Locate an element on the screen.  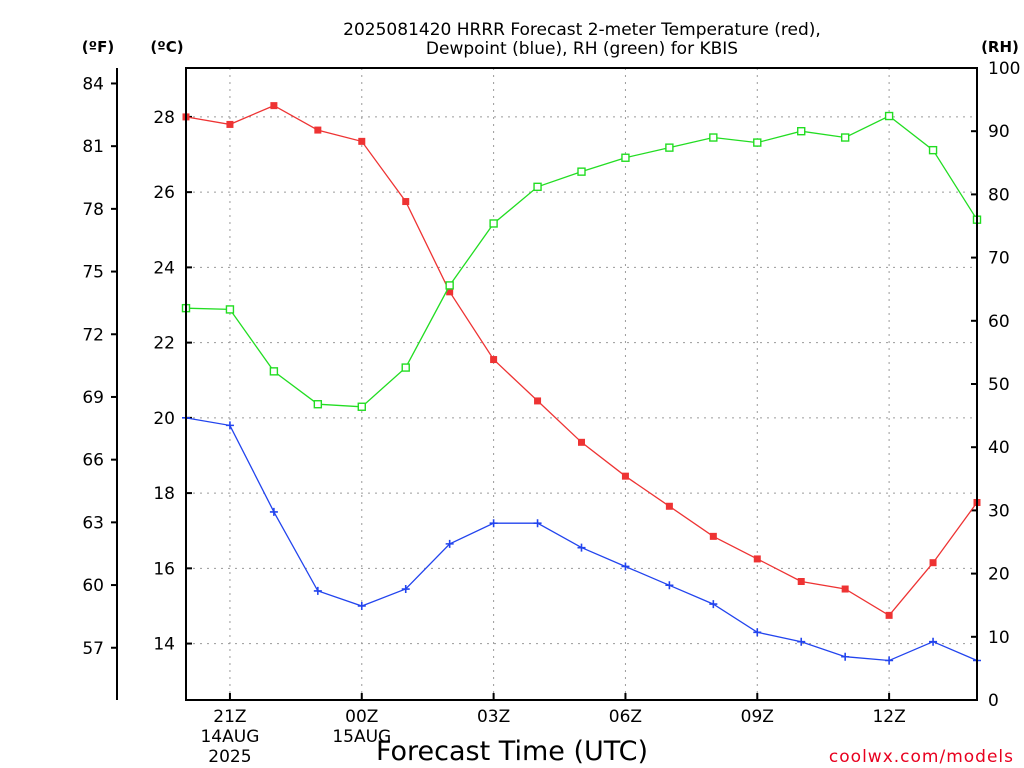
time-tick-label-line: 21Z is located at coordinates (229, 717).